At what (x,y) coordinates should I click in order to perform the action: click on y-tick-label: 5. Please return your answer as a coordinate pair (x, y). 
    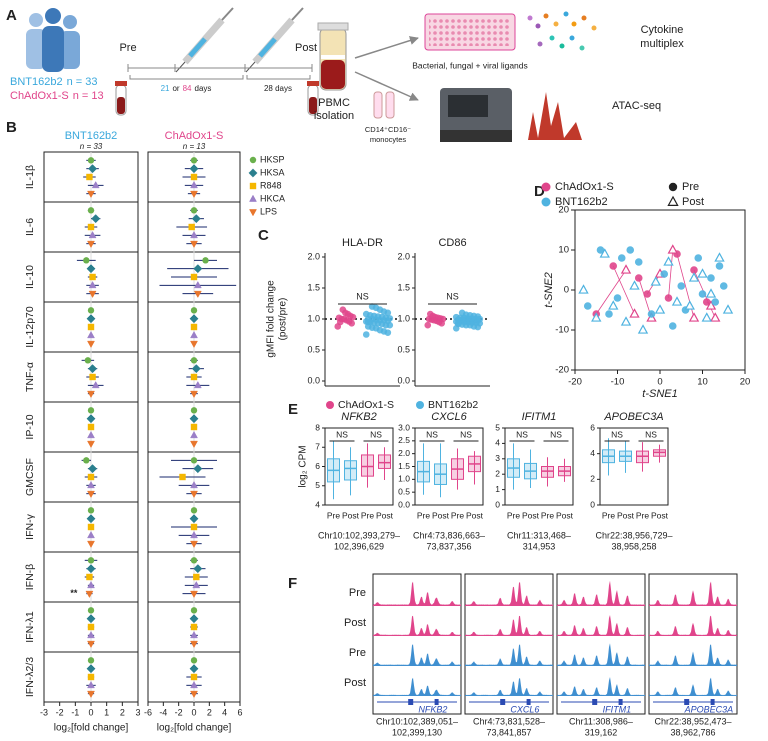
    Looking at the image, I should click on (317, 485).